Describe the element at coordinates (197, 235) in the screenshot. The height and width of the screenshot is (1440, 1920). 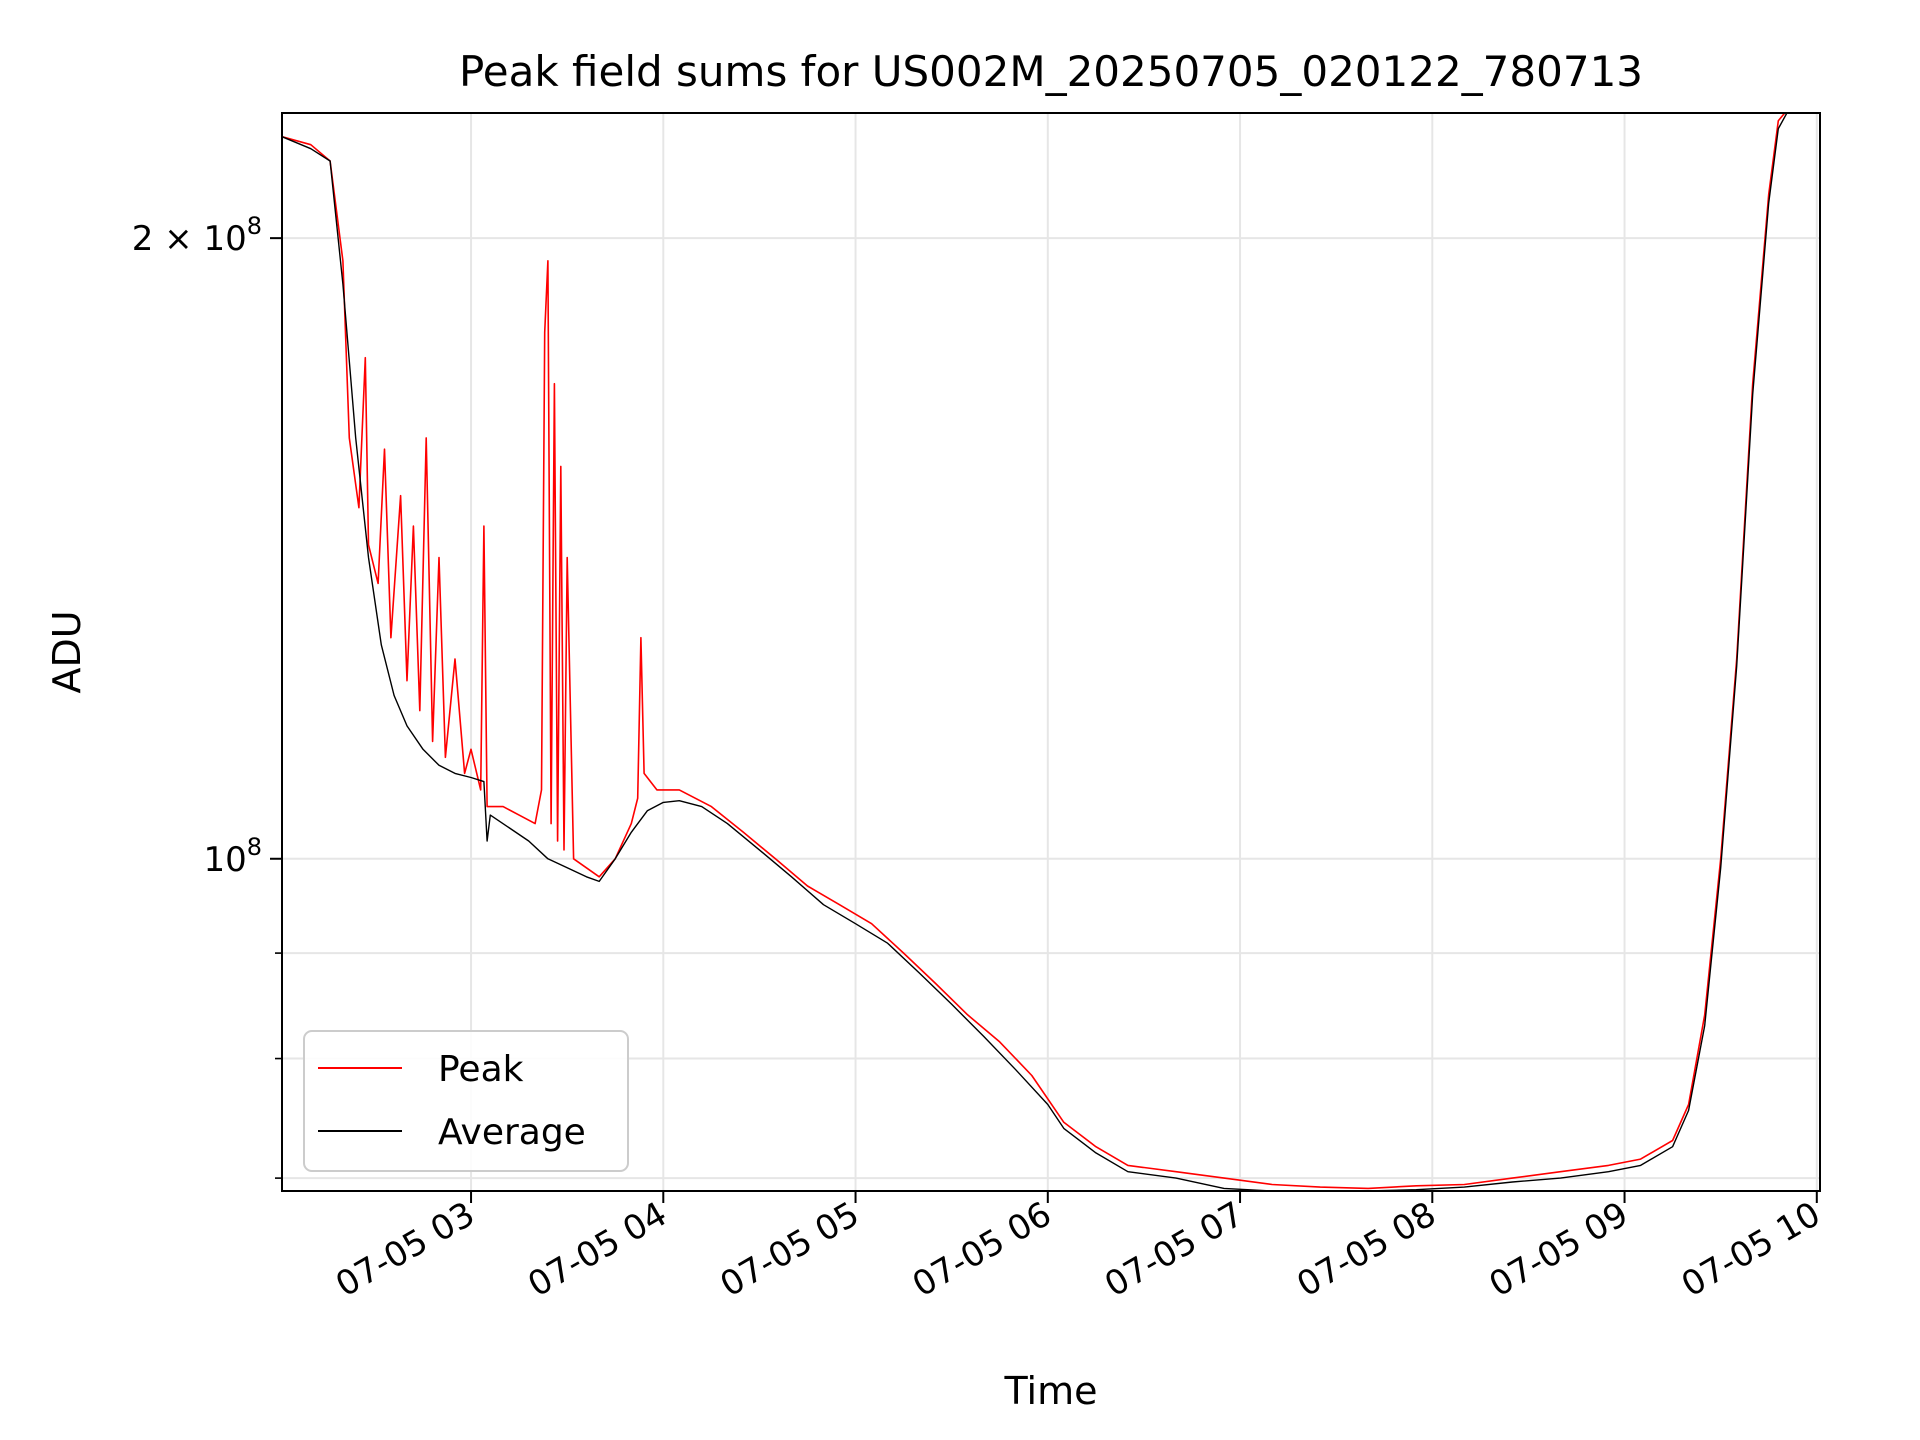
I see `y-tick-label: 2 × 108` at that location.